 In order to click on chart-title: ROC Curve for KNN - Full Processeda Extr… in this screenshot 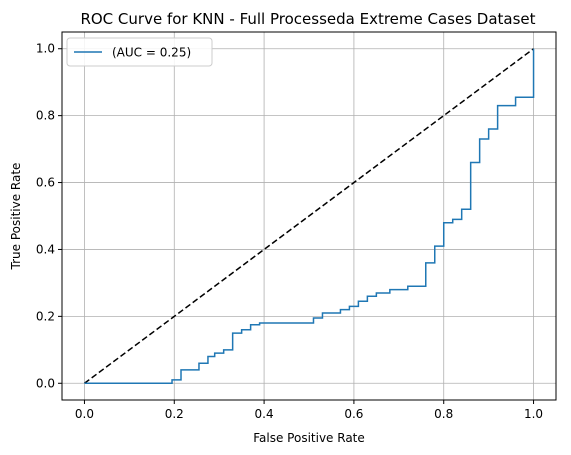, I will do `click(307, 19)`.